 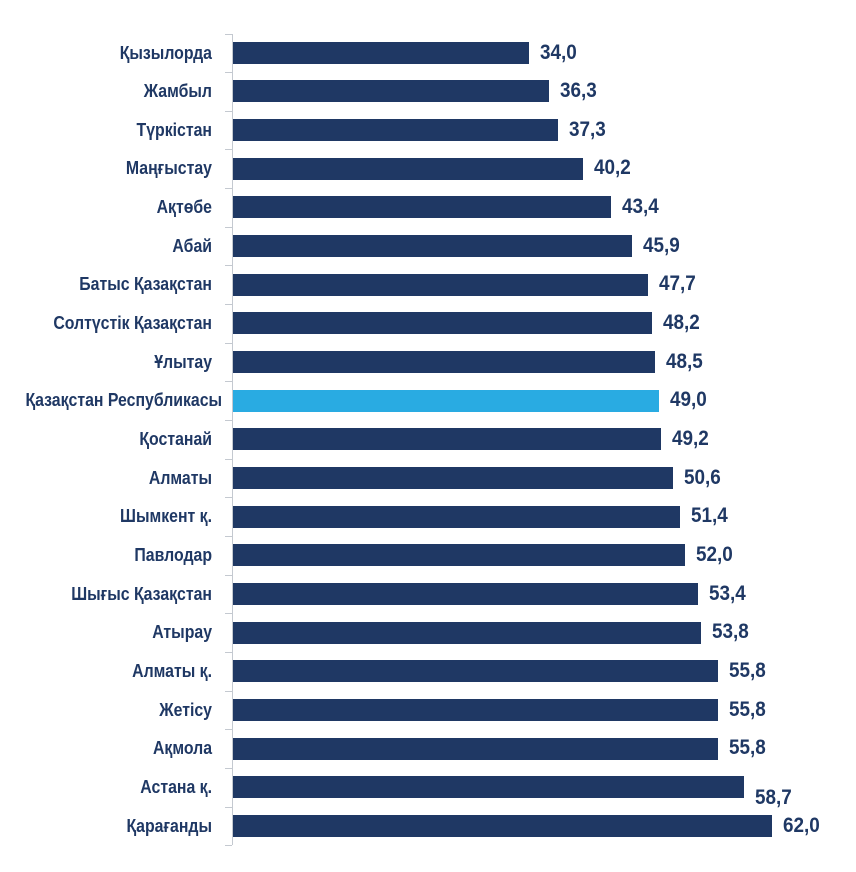 What do you see at coordinates (176, 787) in the screenshot?
I see `category-label: Астана қ.` at bounding box center [176, 787].